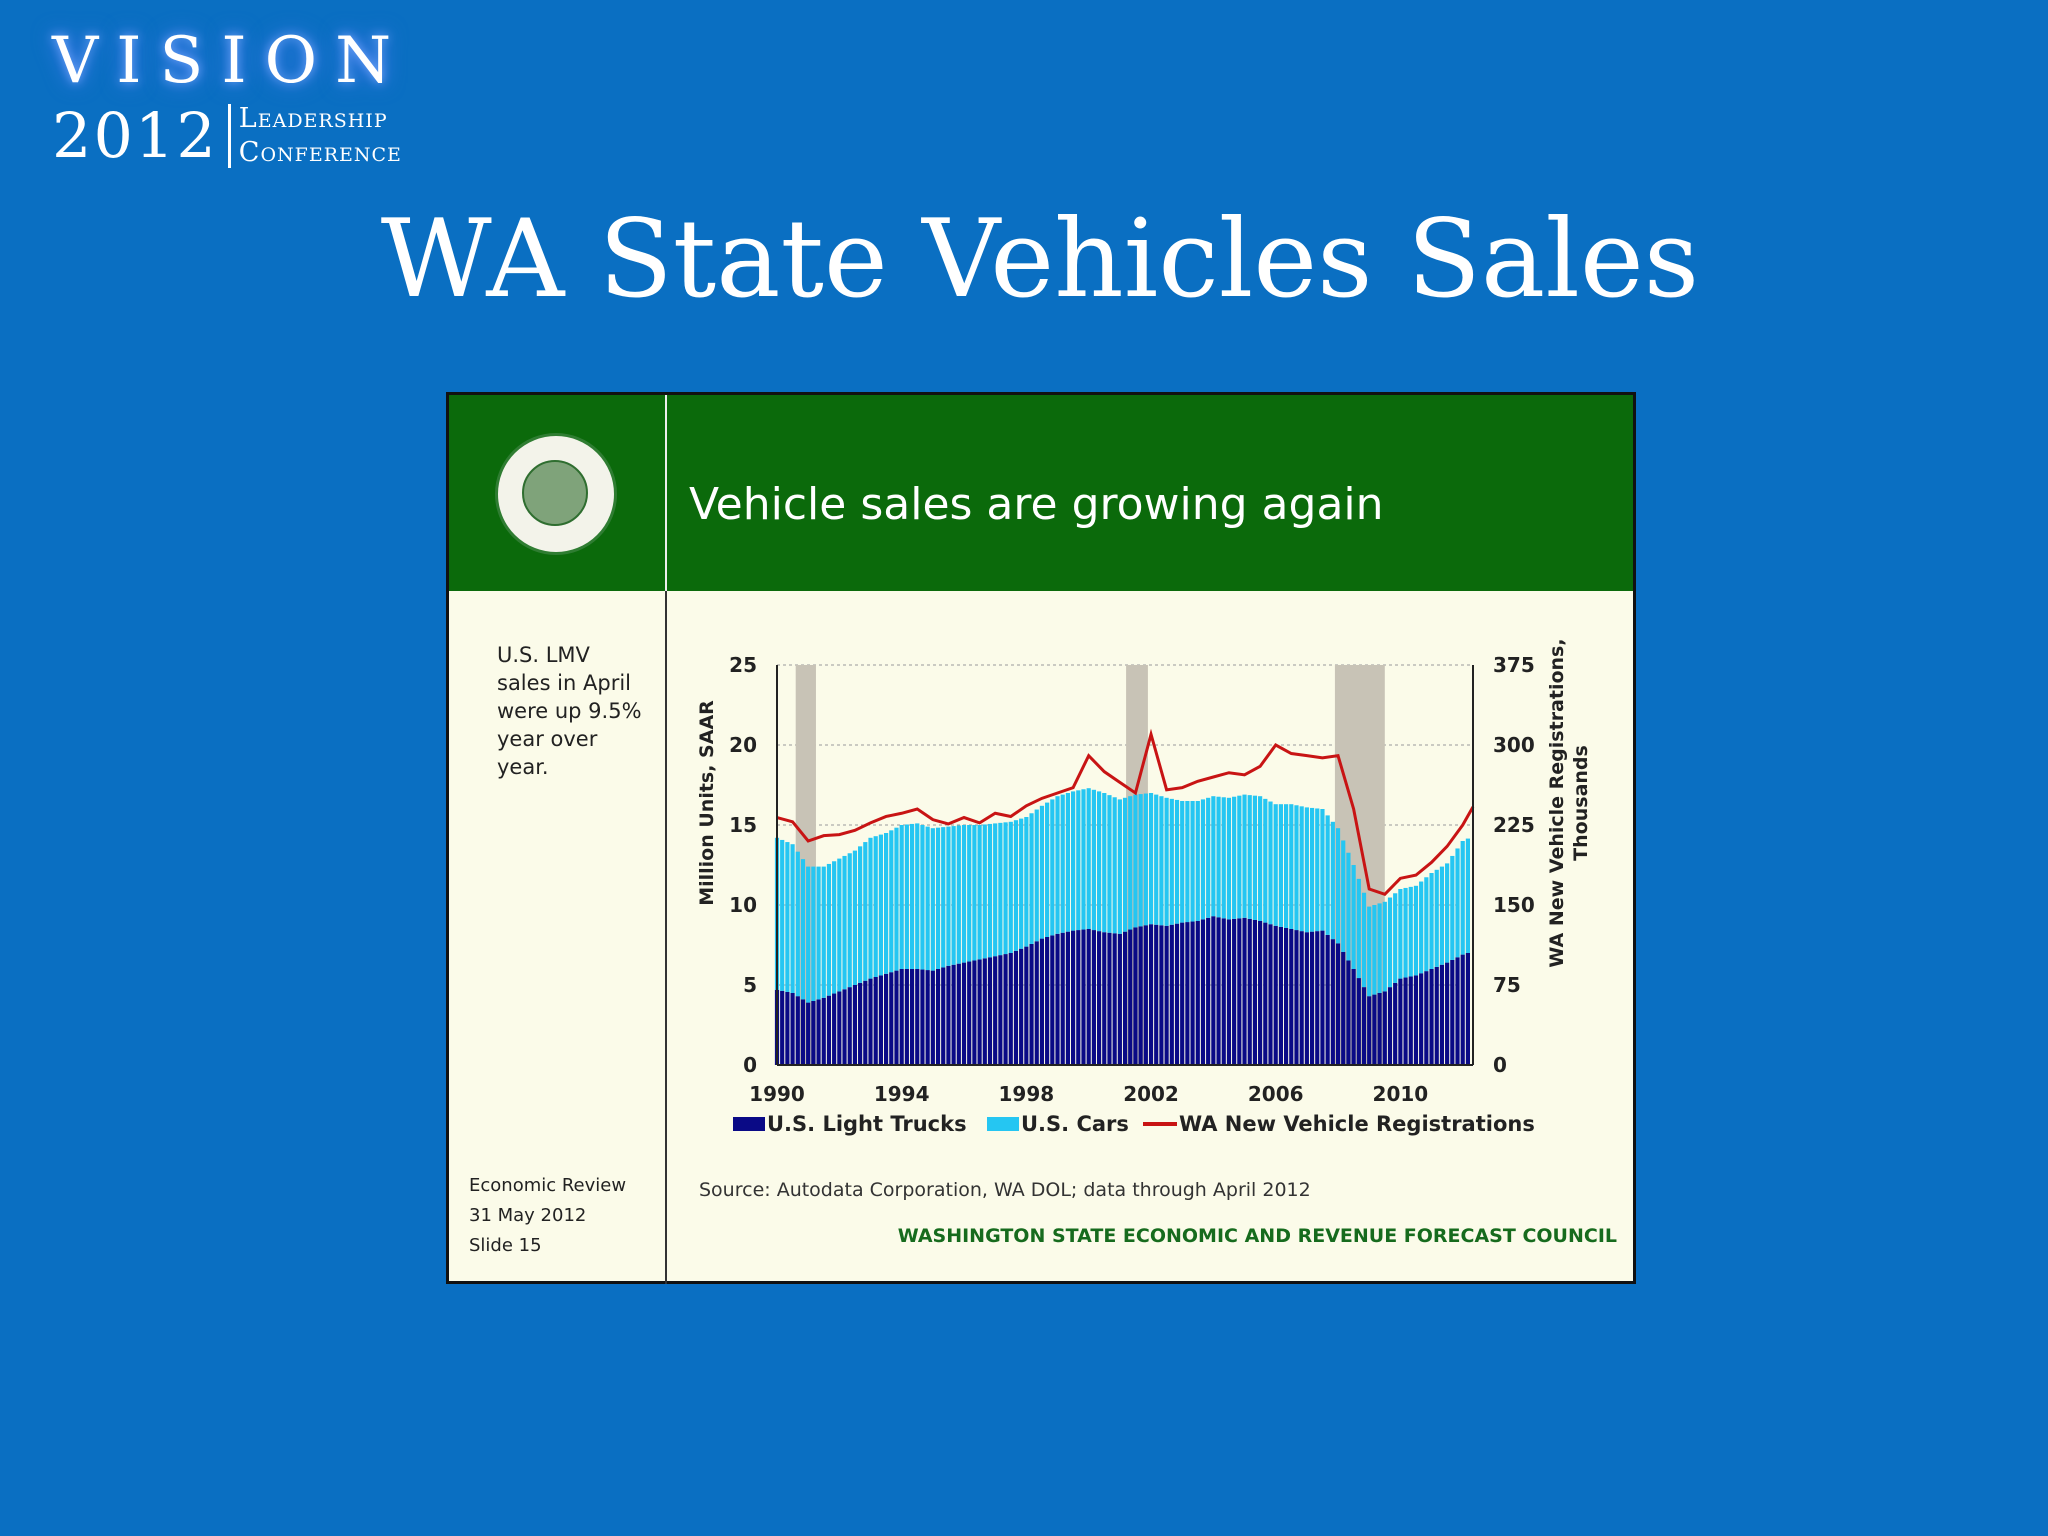  Describe the element at coordinates (1003, 1124) in the screenshot. I see `legend-swatch-cars` at that location.